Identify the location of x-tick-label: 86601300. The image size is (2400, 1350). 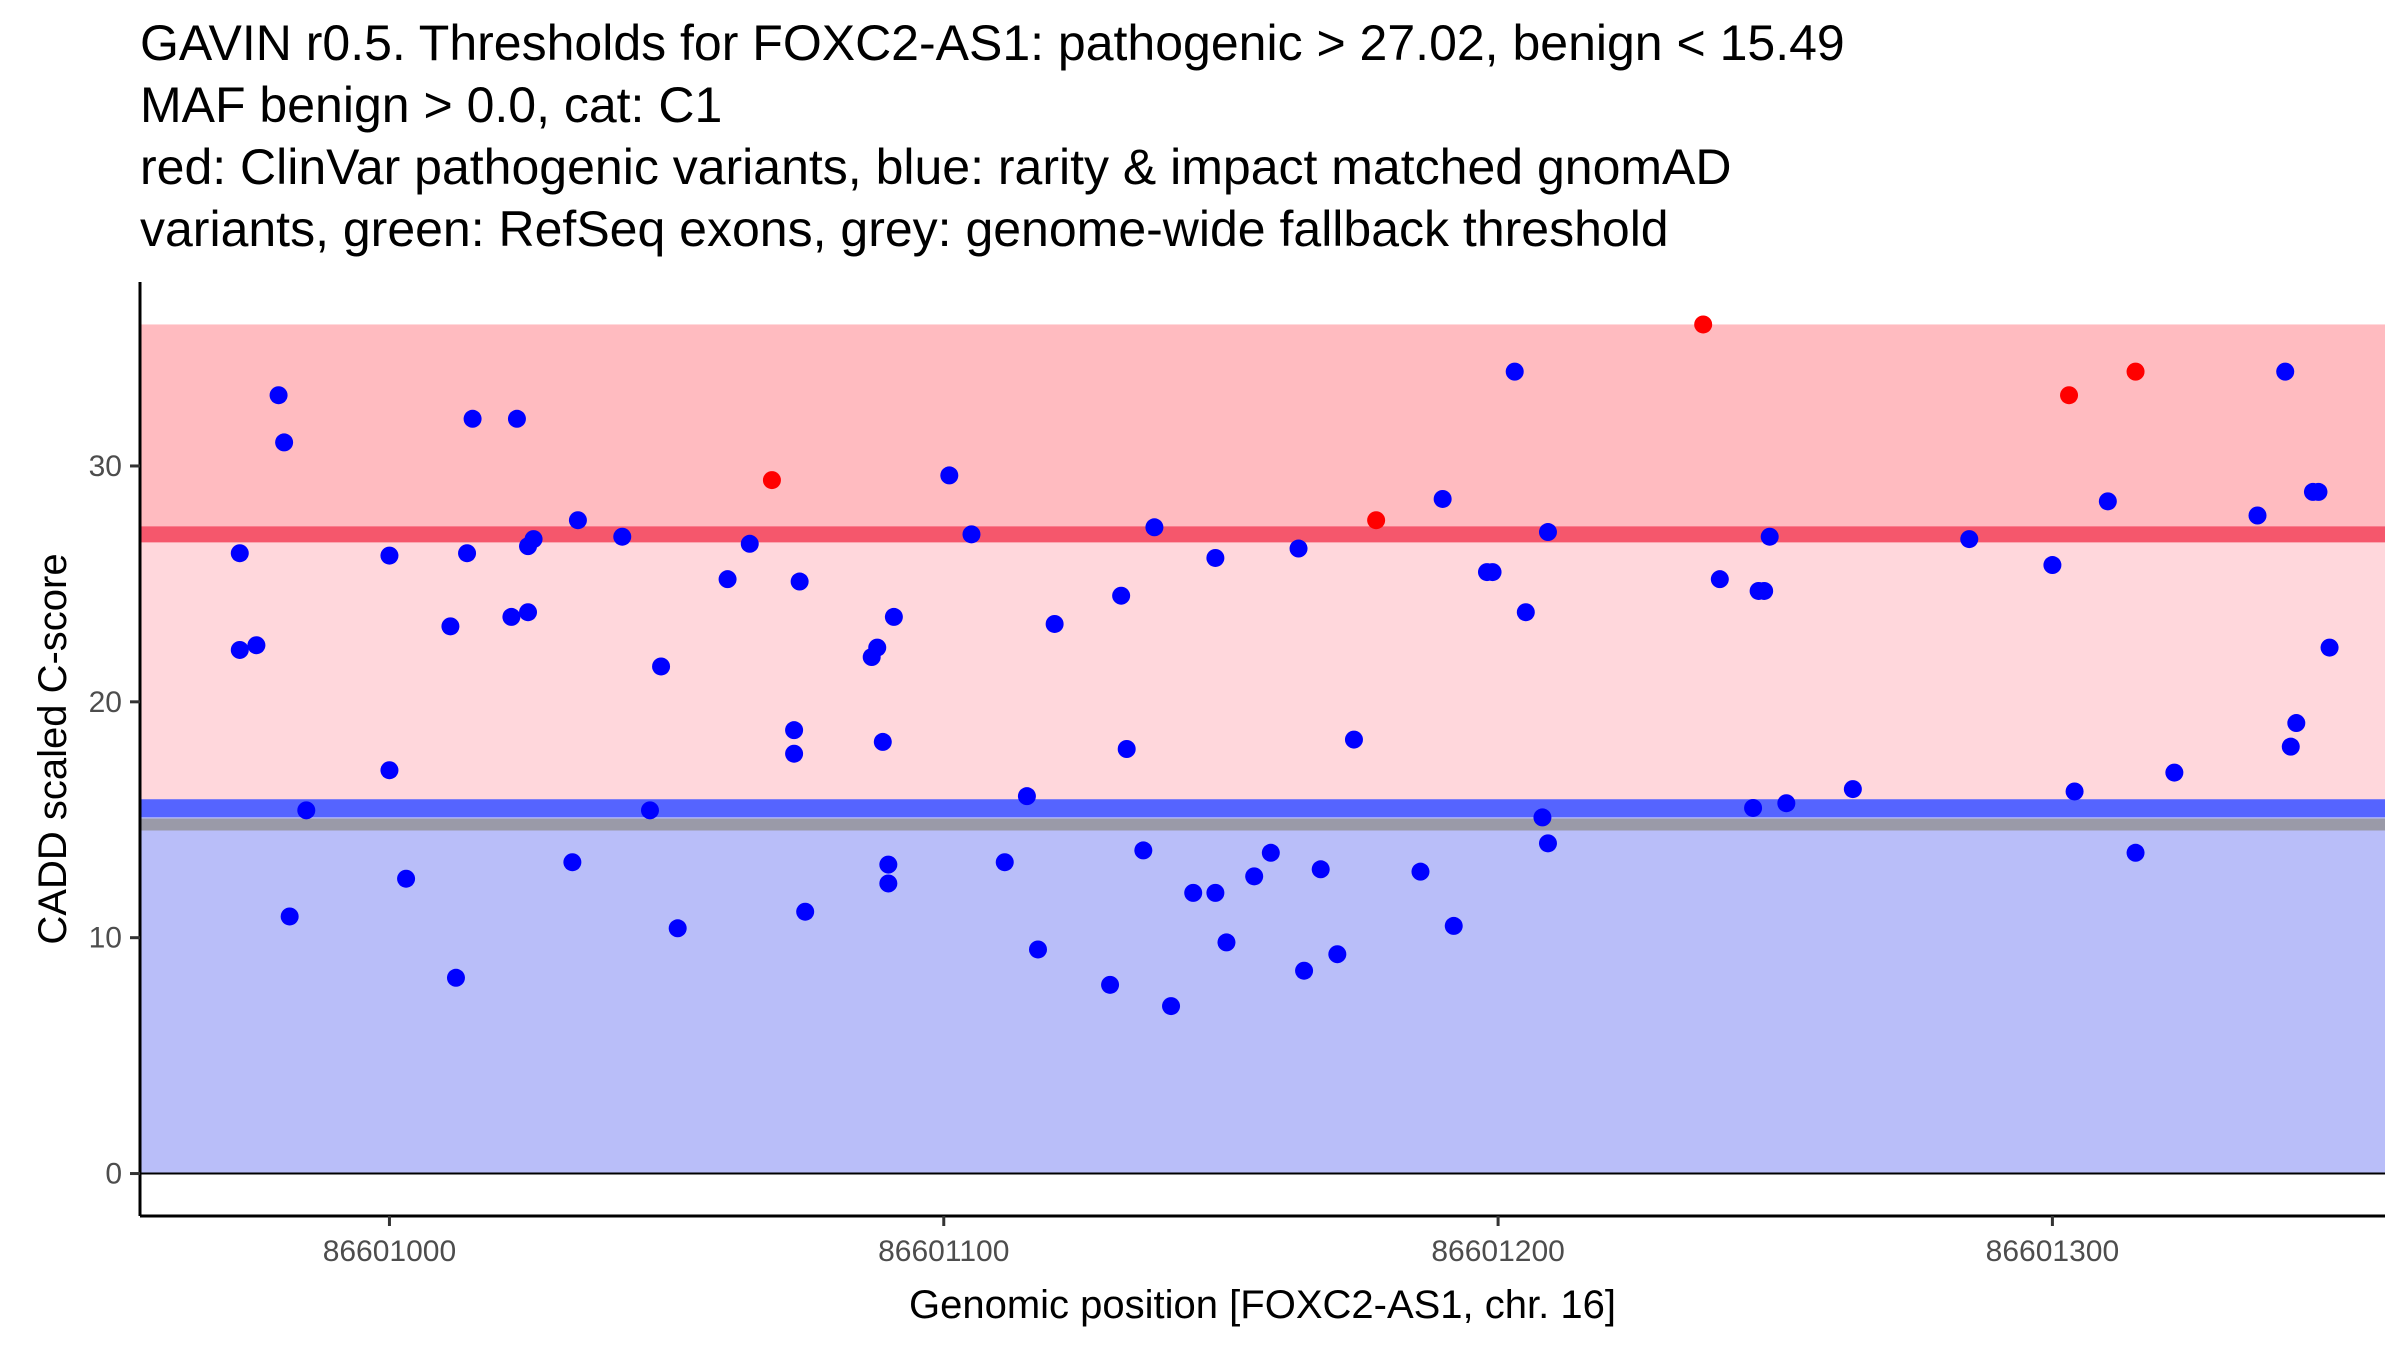
(2052, 1251).